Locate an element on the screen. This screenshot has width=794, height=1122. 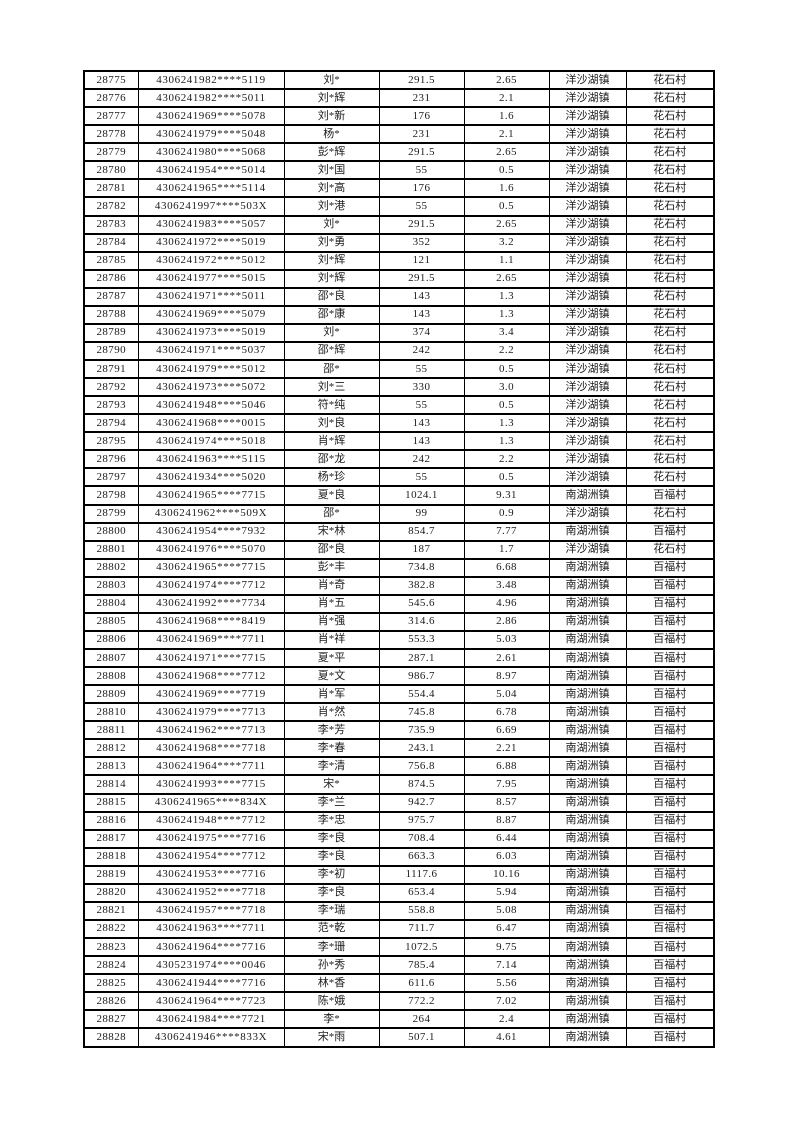
cell-name: 李*良 is located at coordinates (331, 892).